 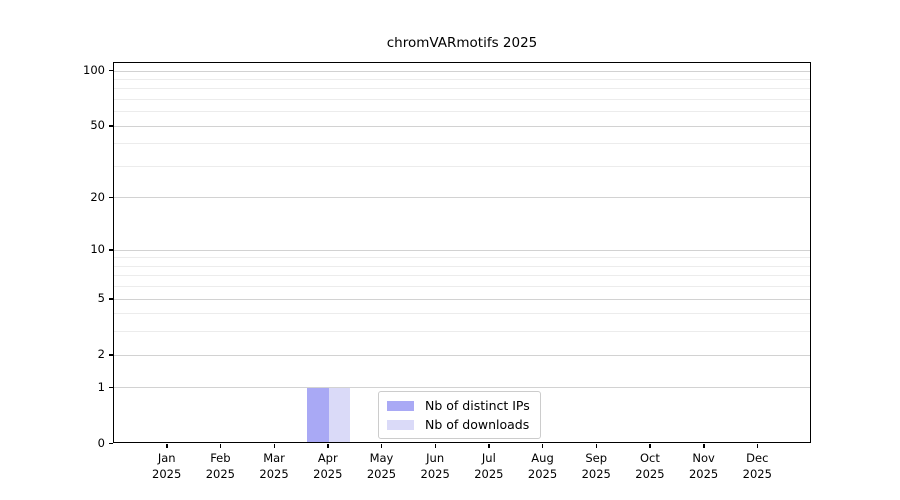 I want to click on x-tick-label: Aug 2025, so click(x=542, y=466).